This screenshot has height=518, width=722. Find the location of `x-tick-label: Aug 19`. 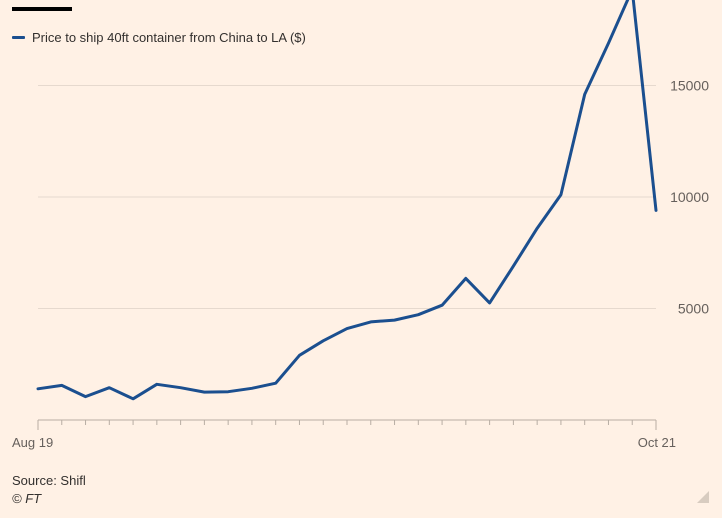

x-tick-label: Aug 19 is located at coordinates (32, 442).